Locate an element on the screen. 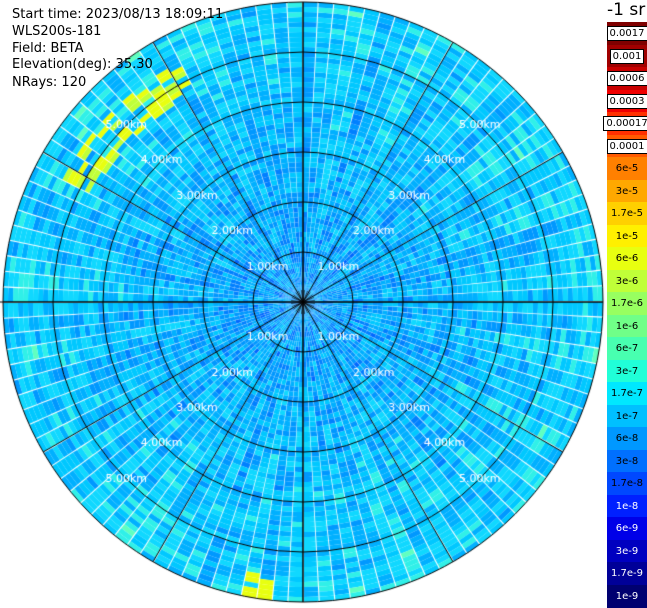  colorbar-level: 1.7e-5 is located at coordinates (627, 213).